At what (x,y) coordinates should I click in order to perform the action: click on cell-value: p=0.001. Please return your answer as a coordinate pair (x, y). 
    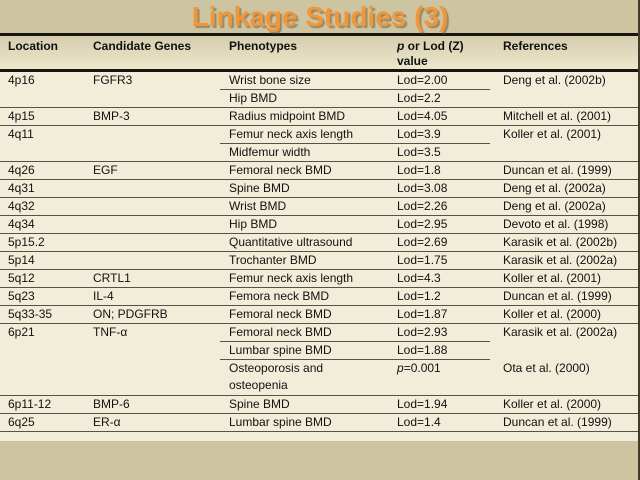
    Looking at the image, I should click on (443, 377).